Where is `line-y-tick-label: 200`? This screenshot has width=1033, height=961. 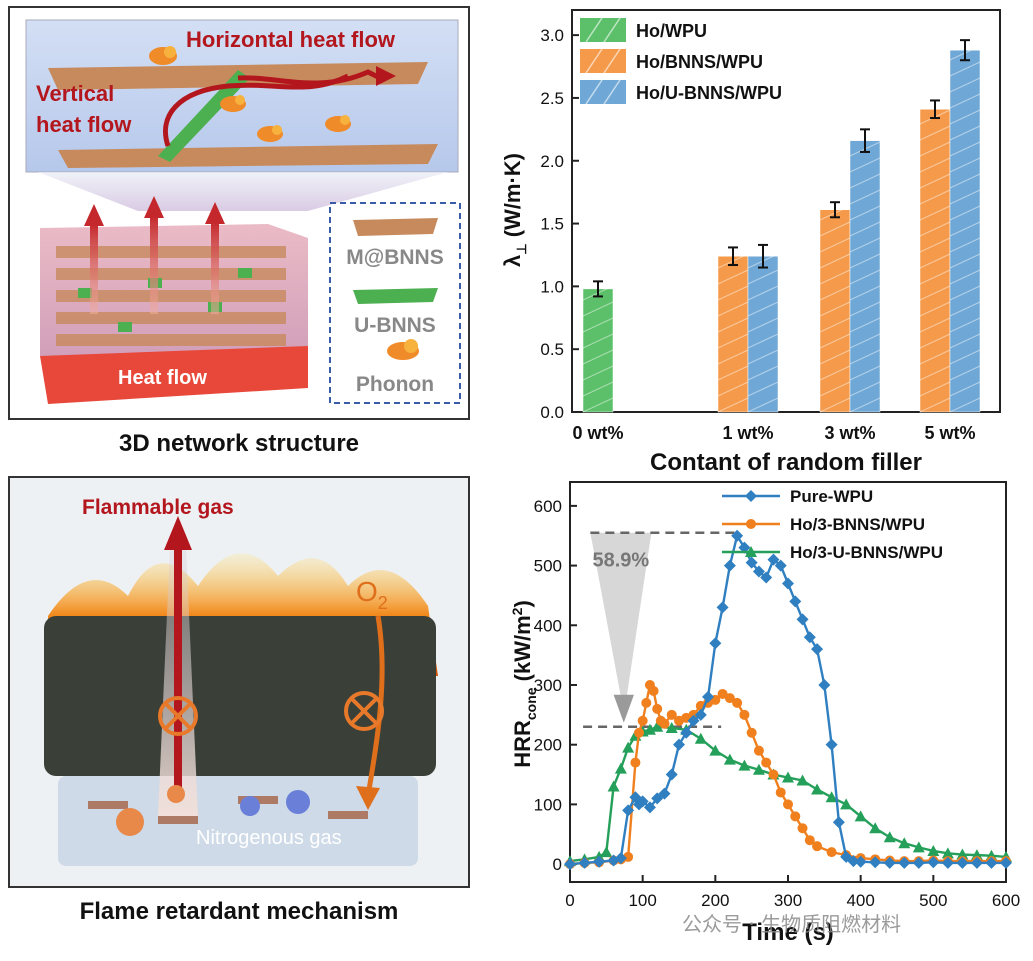
line-y-tick-label: 200 is located at coordinates (548, 745).